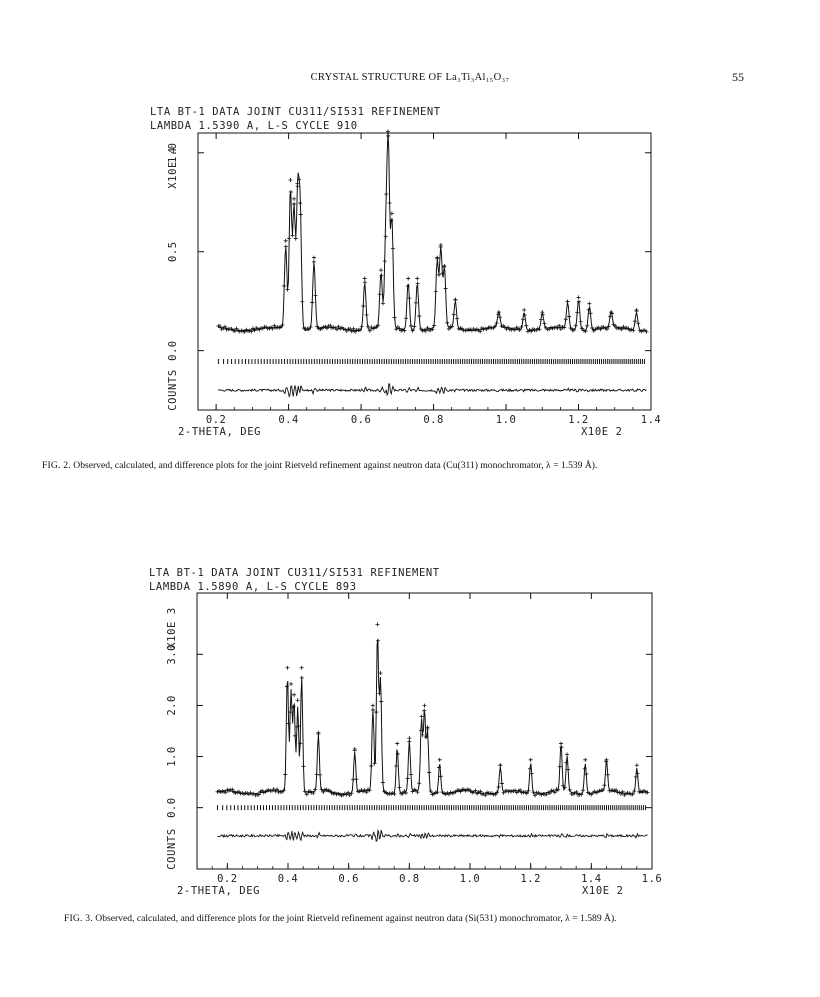 This screenshot has height=997, width=820. Describe the element at coordinates (432, 231) in the screenshot. I see `observed-points` at that location.